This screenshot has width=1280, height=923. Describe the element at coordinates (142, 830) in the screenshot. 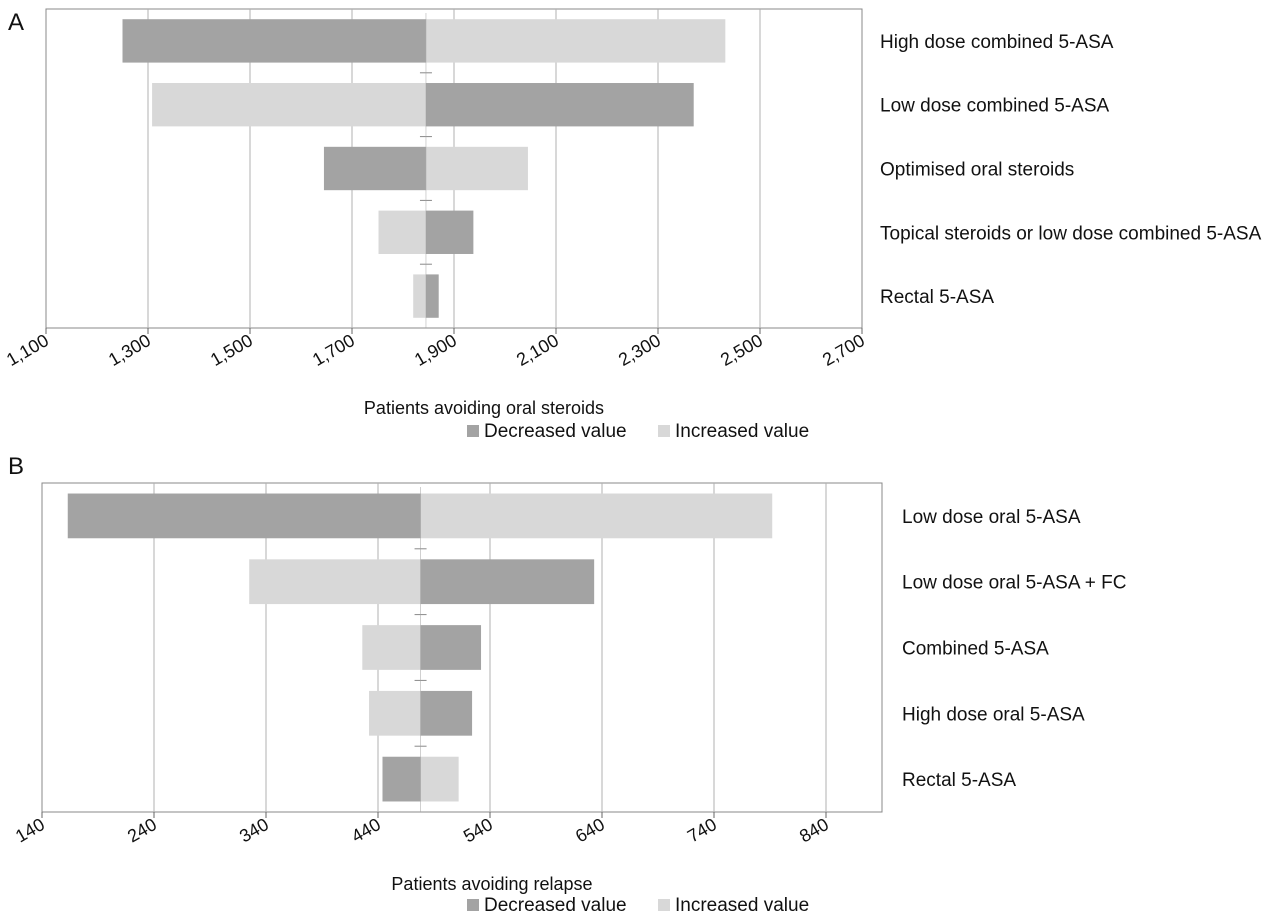

I see `tick-label: 240` at that location.